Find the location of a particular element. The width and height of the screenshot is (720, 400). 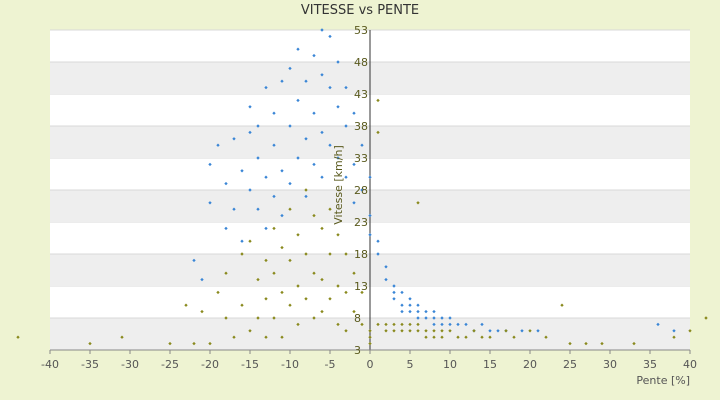

y-tick-label: 48 is located at coordinates (361, 62).